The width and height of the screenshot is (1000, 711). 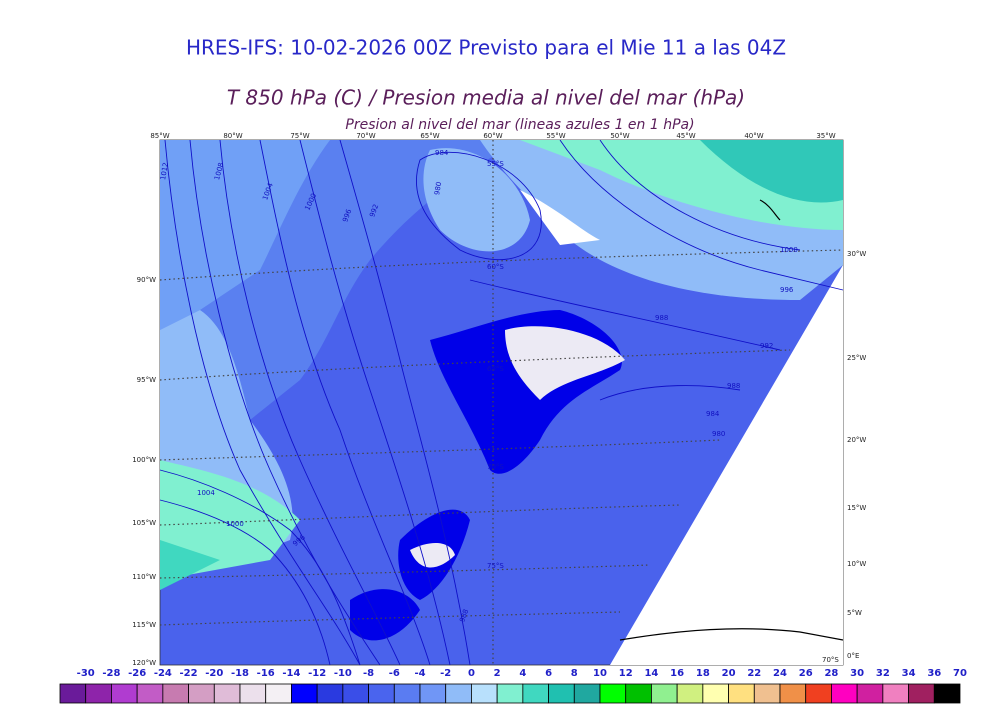 I want to click on colorbar-label: 6, so click(x=548, y=673).